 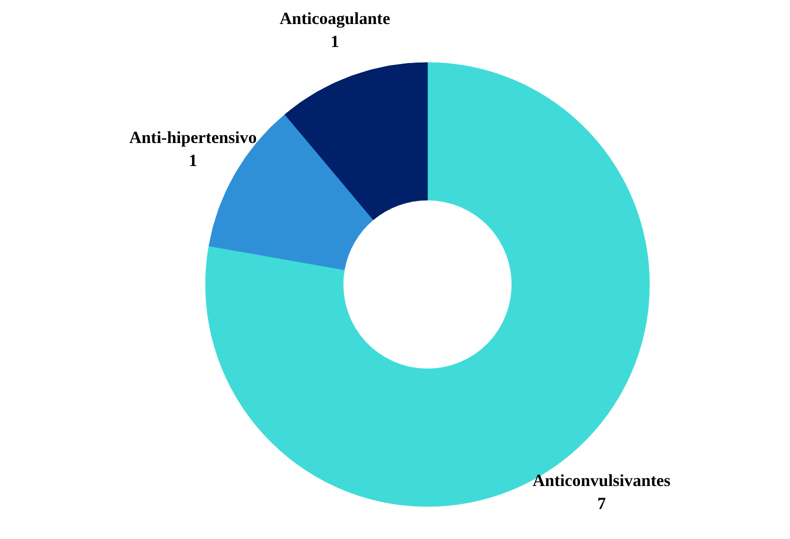 I want to click on slice-label: Anticonvulsivantes, so click(x=601, y=480).